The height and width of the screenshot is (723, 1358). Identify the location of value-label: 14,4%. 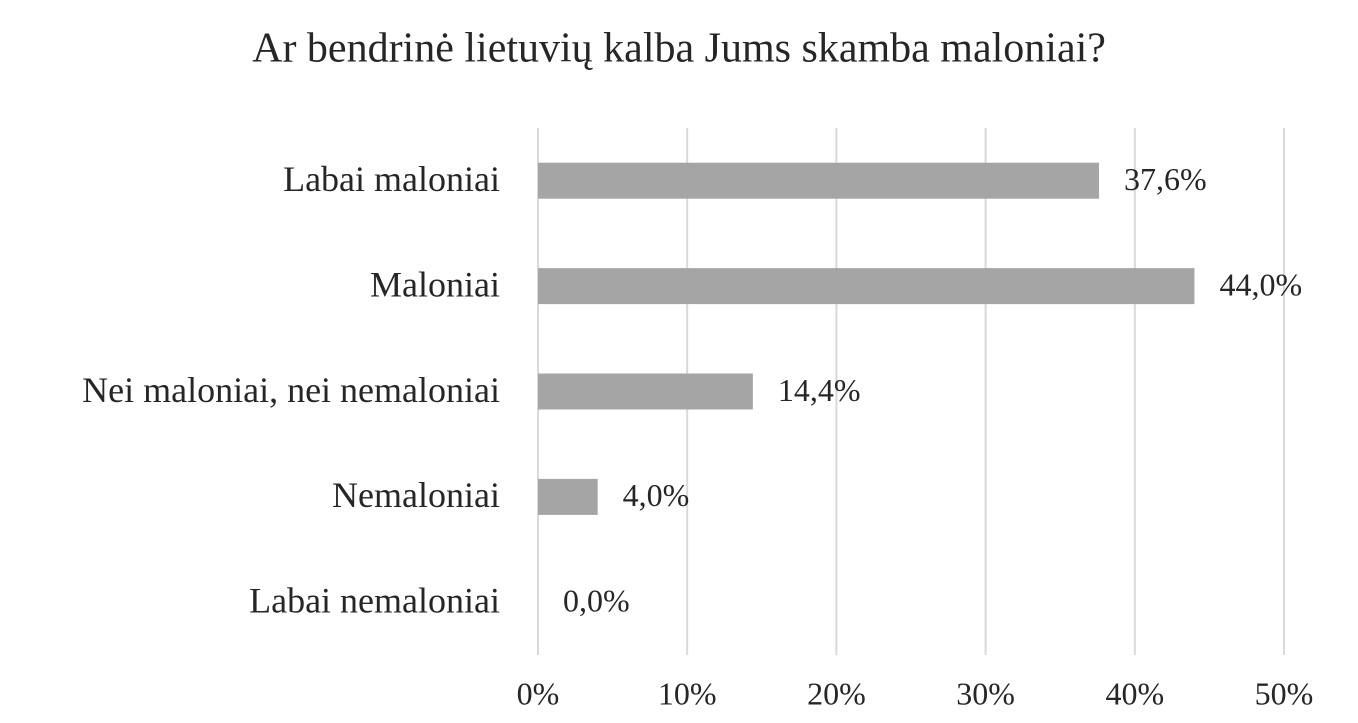
(819, 390).